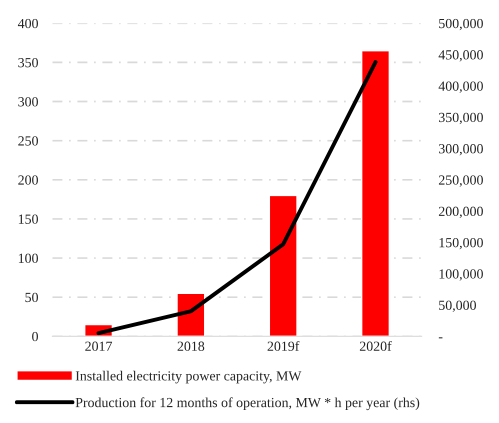 The height and width of the screenshot is (423, 499). I want to click on legend-label: Production for 12 months of operation, MW * h per year (rhs), so click(248, 403).